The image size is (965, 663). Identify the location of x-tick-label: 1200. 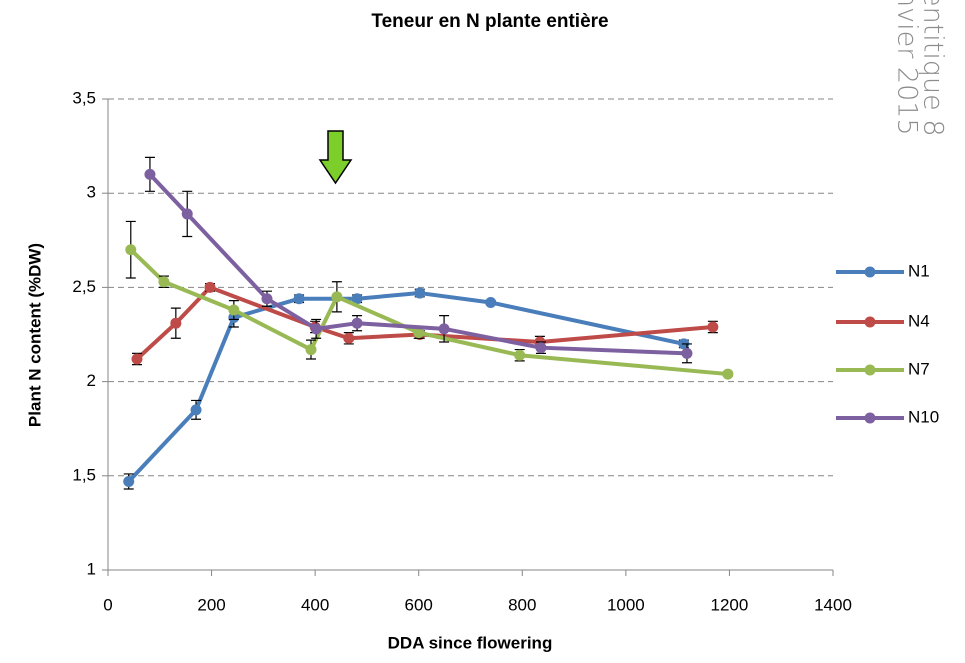
(730, 604).